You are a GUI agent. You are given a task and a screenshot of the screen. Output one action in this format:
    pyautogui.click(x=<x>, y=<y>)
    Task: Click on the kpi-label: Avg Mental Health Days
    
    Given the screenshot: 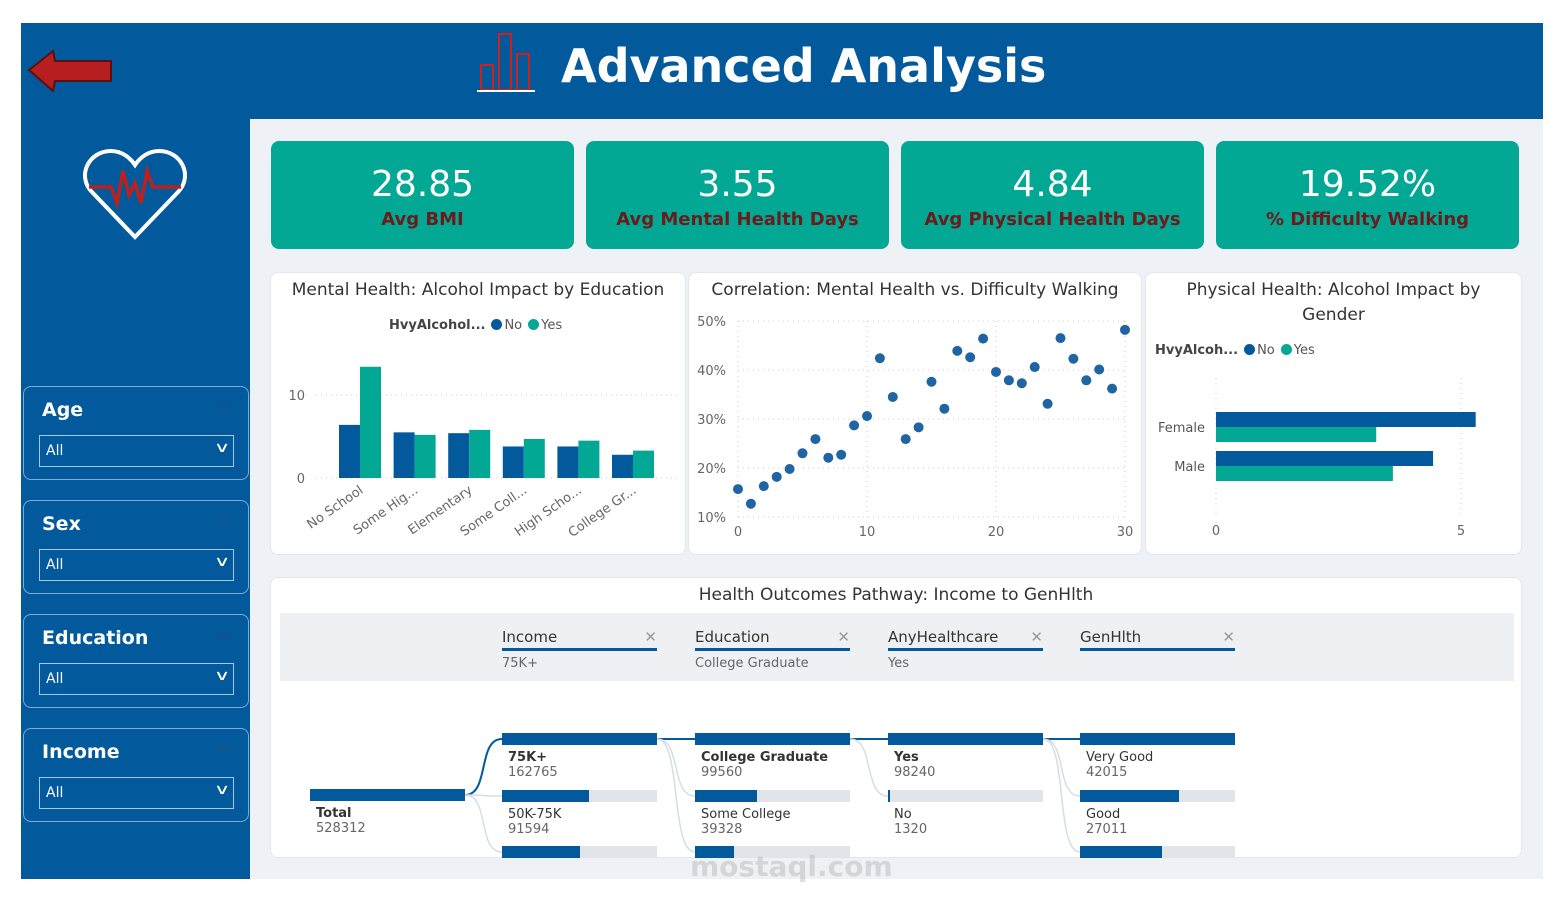 What is the action you would take?
    pyautogui.click(x=737, y=219)
    